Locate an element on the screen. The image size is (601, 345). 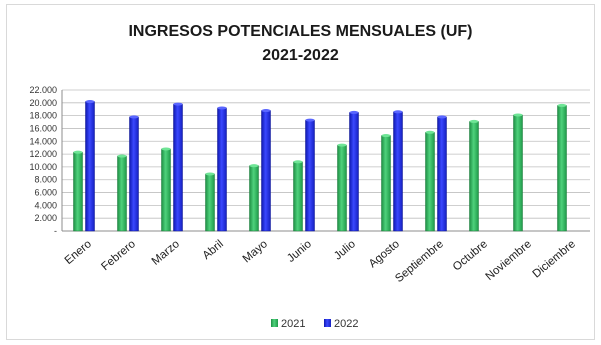
x-tick-label: Noviembre is located at coordinates (509, 260).